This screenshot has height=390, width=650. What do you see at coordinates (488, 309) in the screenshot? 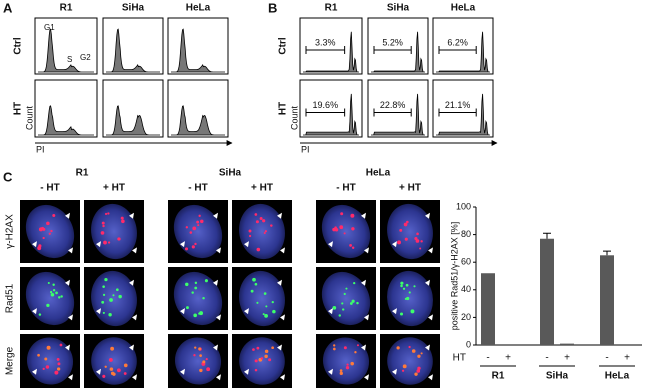
I see `bar` at bounding box center [488, 309].